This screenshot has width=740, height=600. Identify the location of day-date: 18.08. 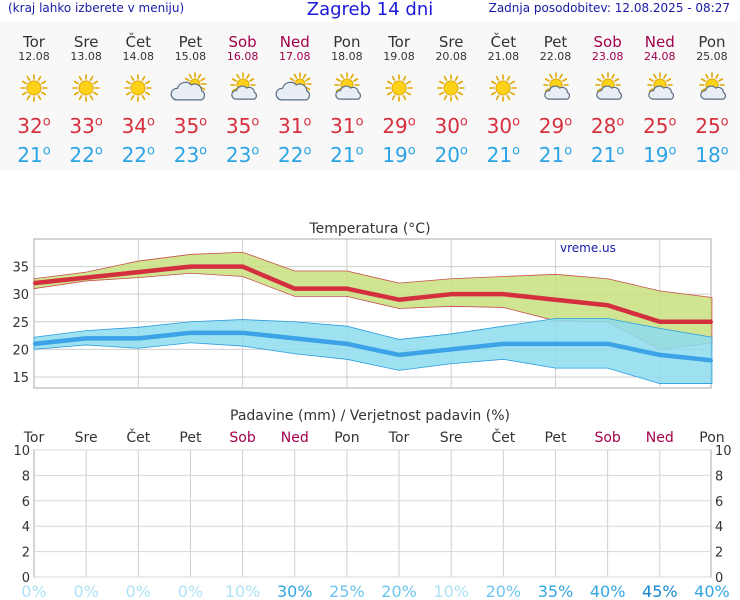
(347, 56).